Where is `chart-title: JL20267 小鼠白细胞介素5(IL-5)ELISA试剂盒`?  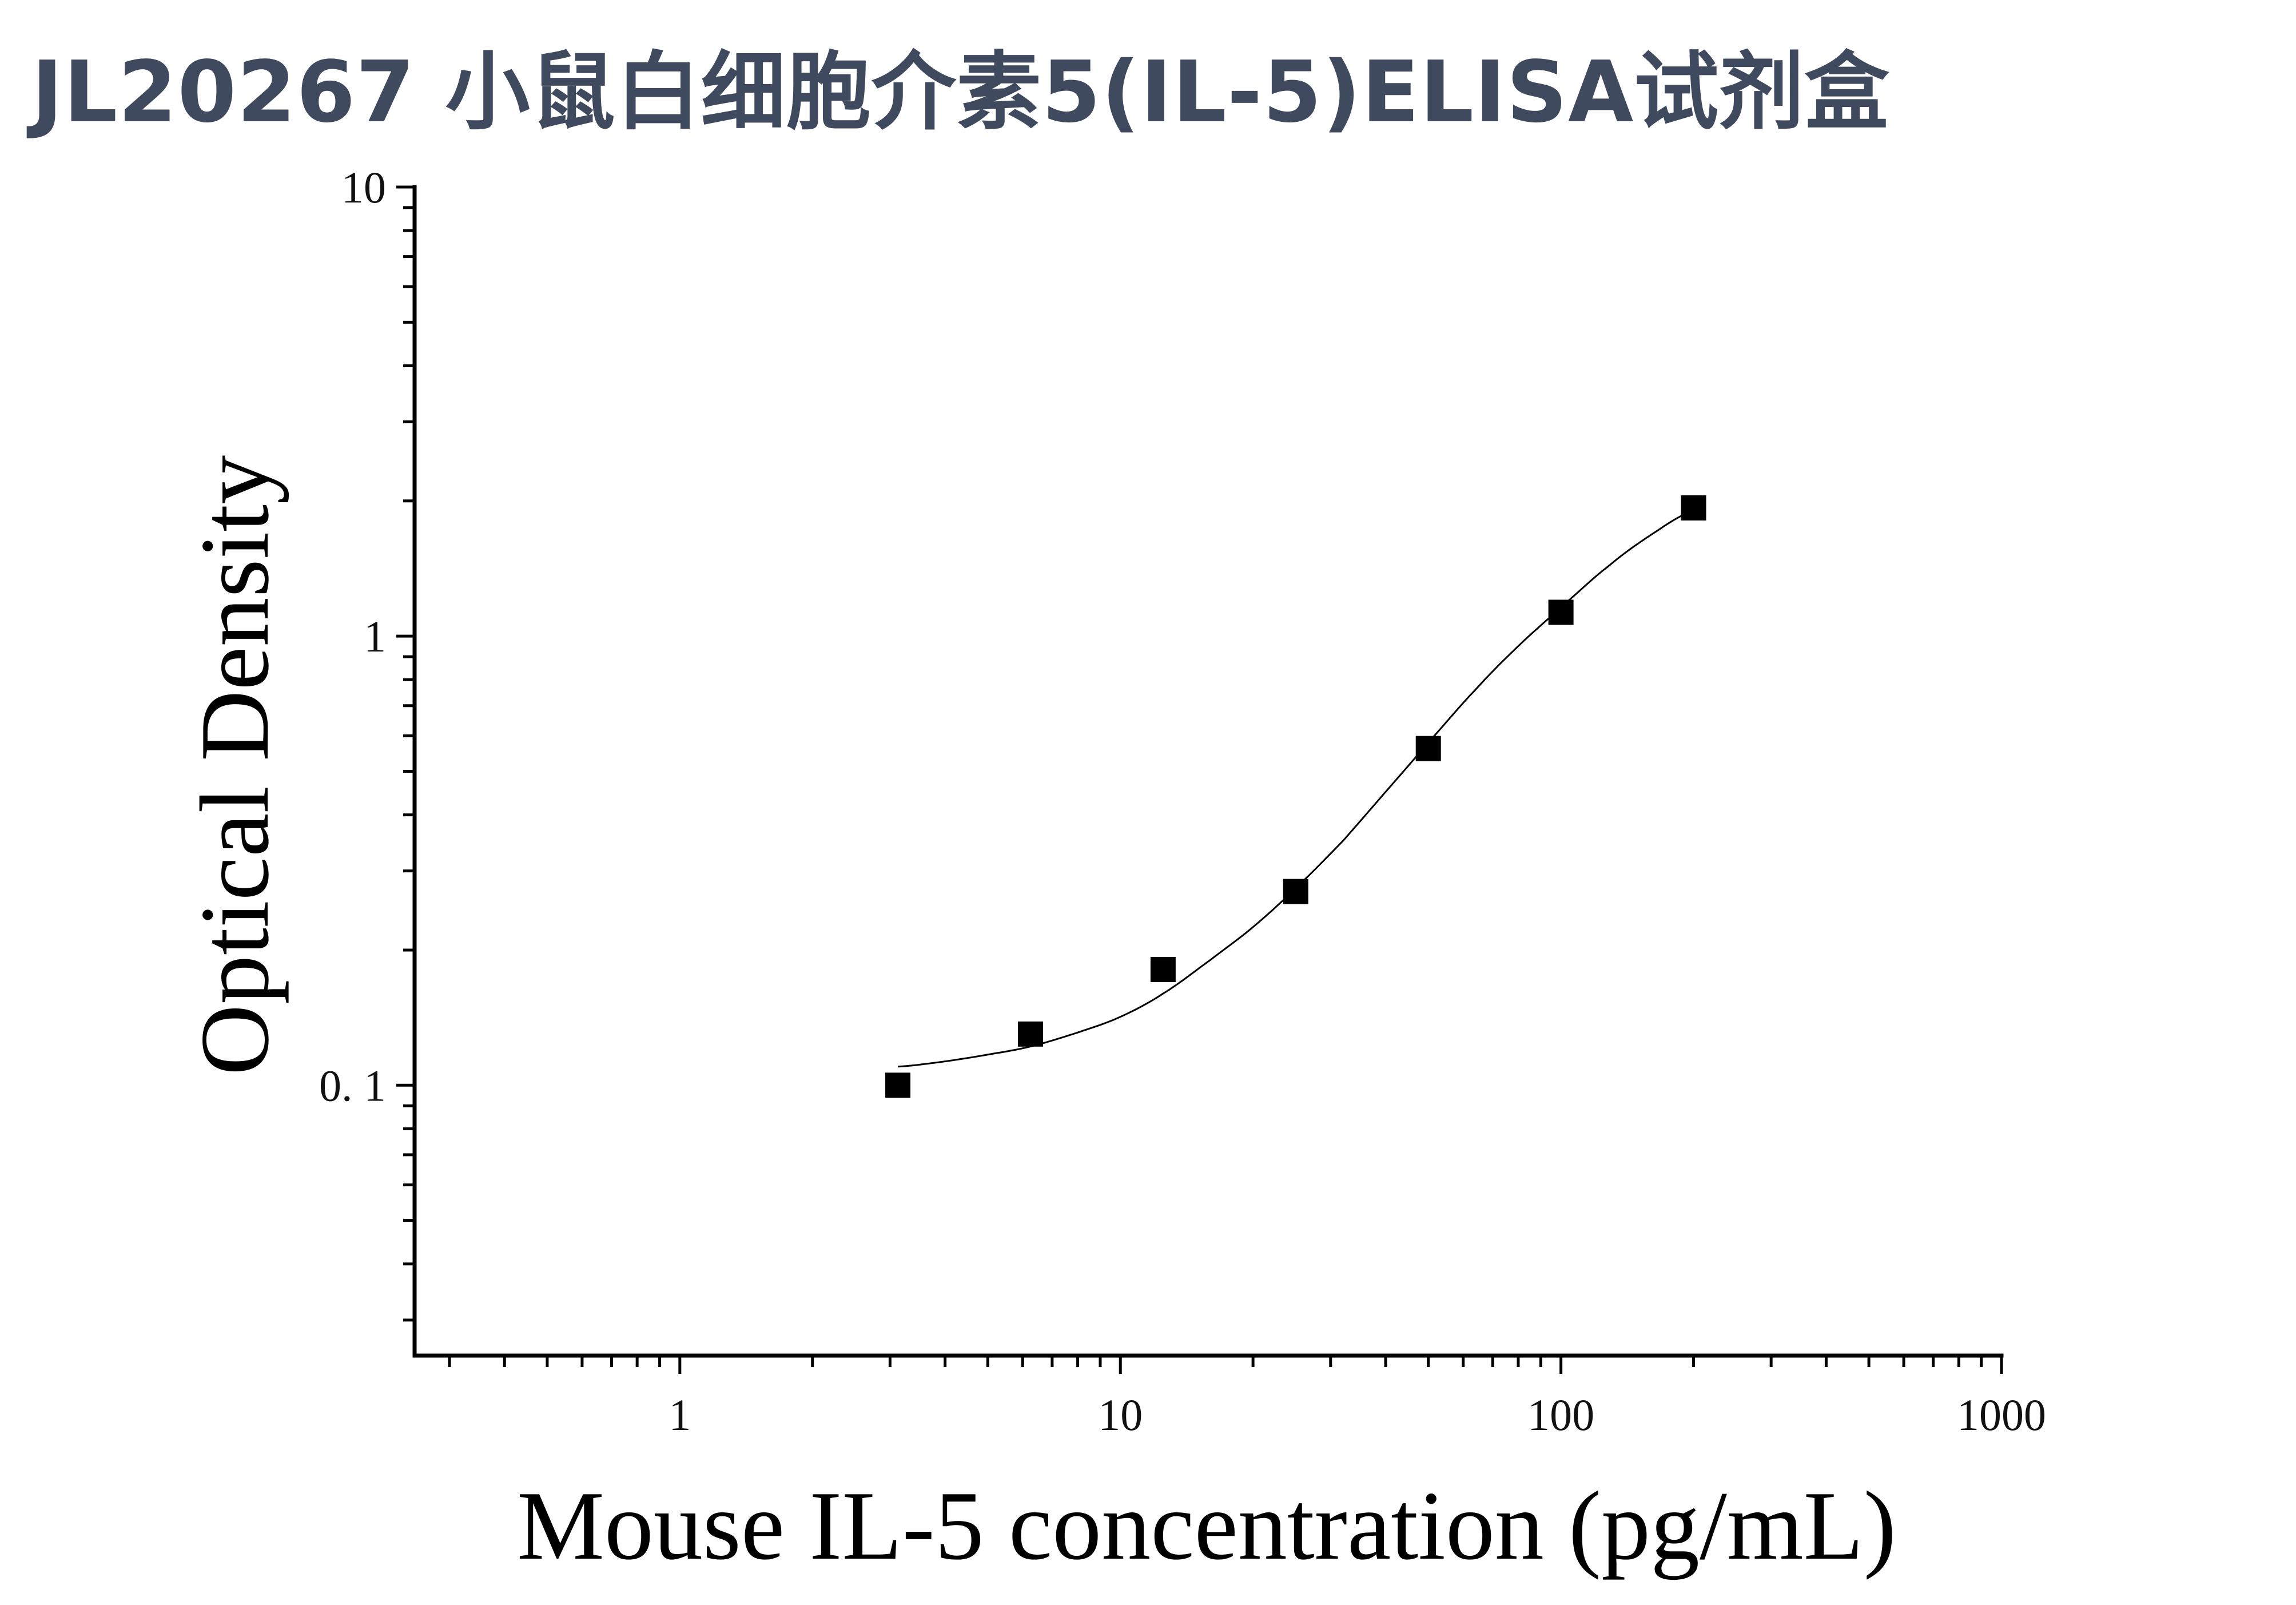 chart-title: JL20267 小鼠白细胞介素5(IL-5)ELISA试剂盒 is located at coordinates (961, 92).